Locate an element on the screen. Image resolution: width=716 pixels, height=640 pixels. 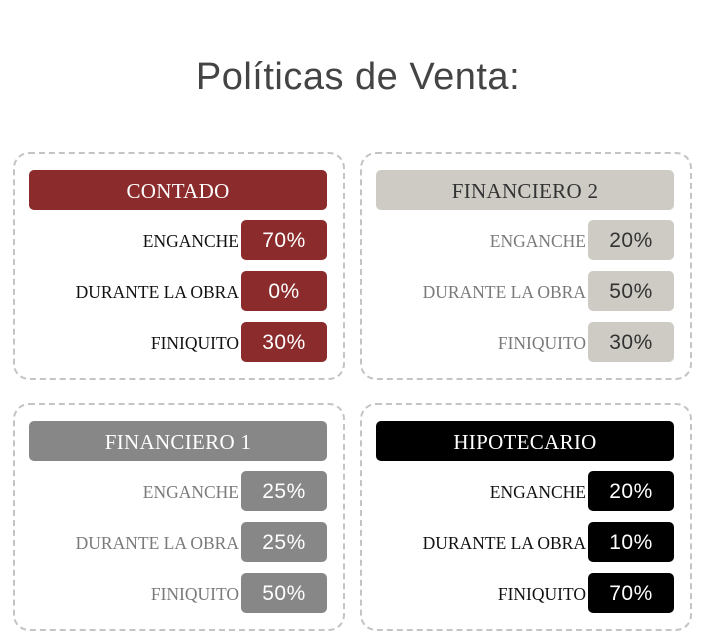
plan-row: DURANTE LA OBRA 10% is located at coordinates (526, 542).